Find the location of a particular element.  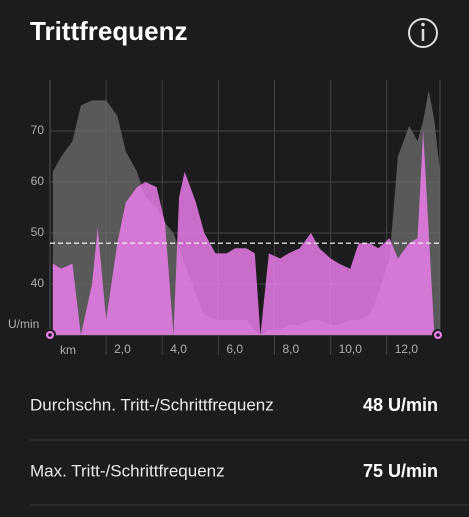

x-tick-label: 2,0 is located at coordinates (122, 349).